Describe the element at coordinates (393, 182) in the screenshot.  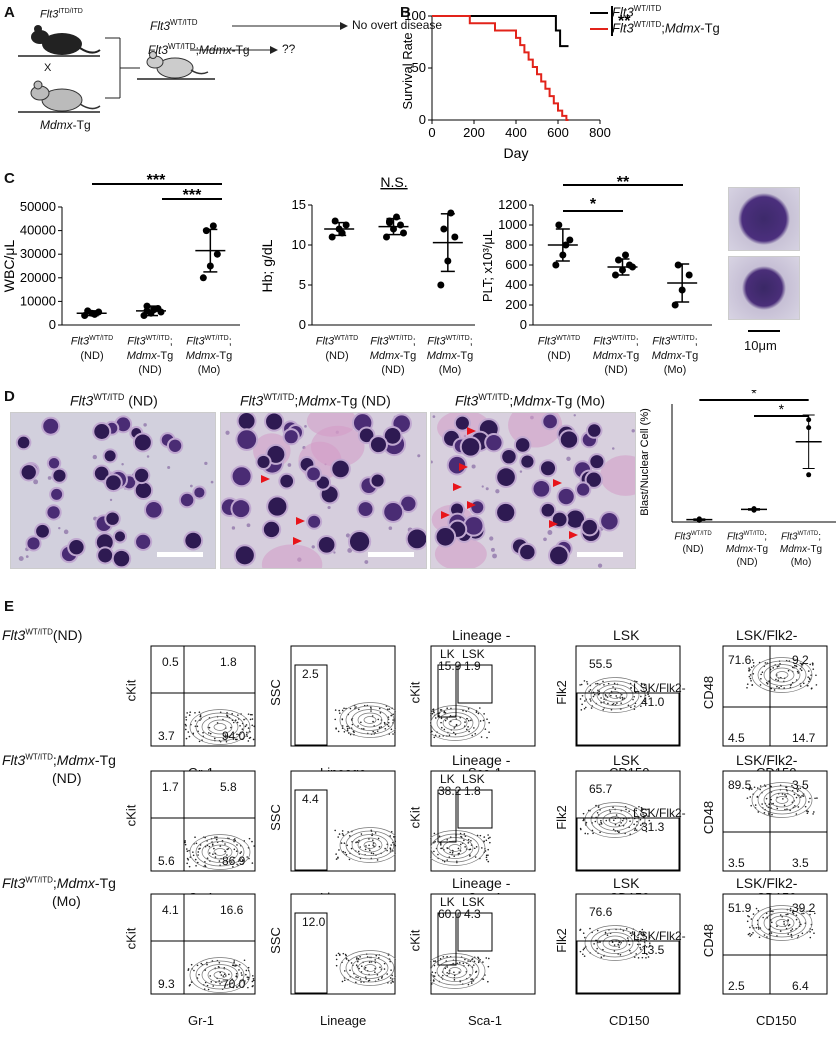
I see `hb-sig: N.S.` at that location.